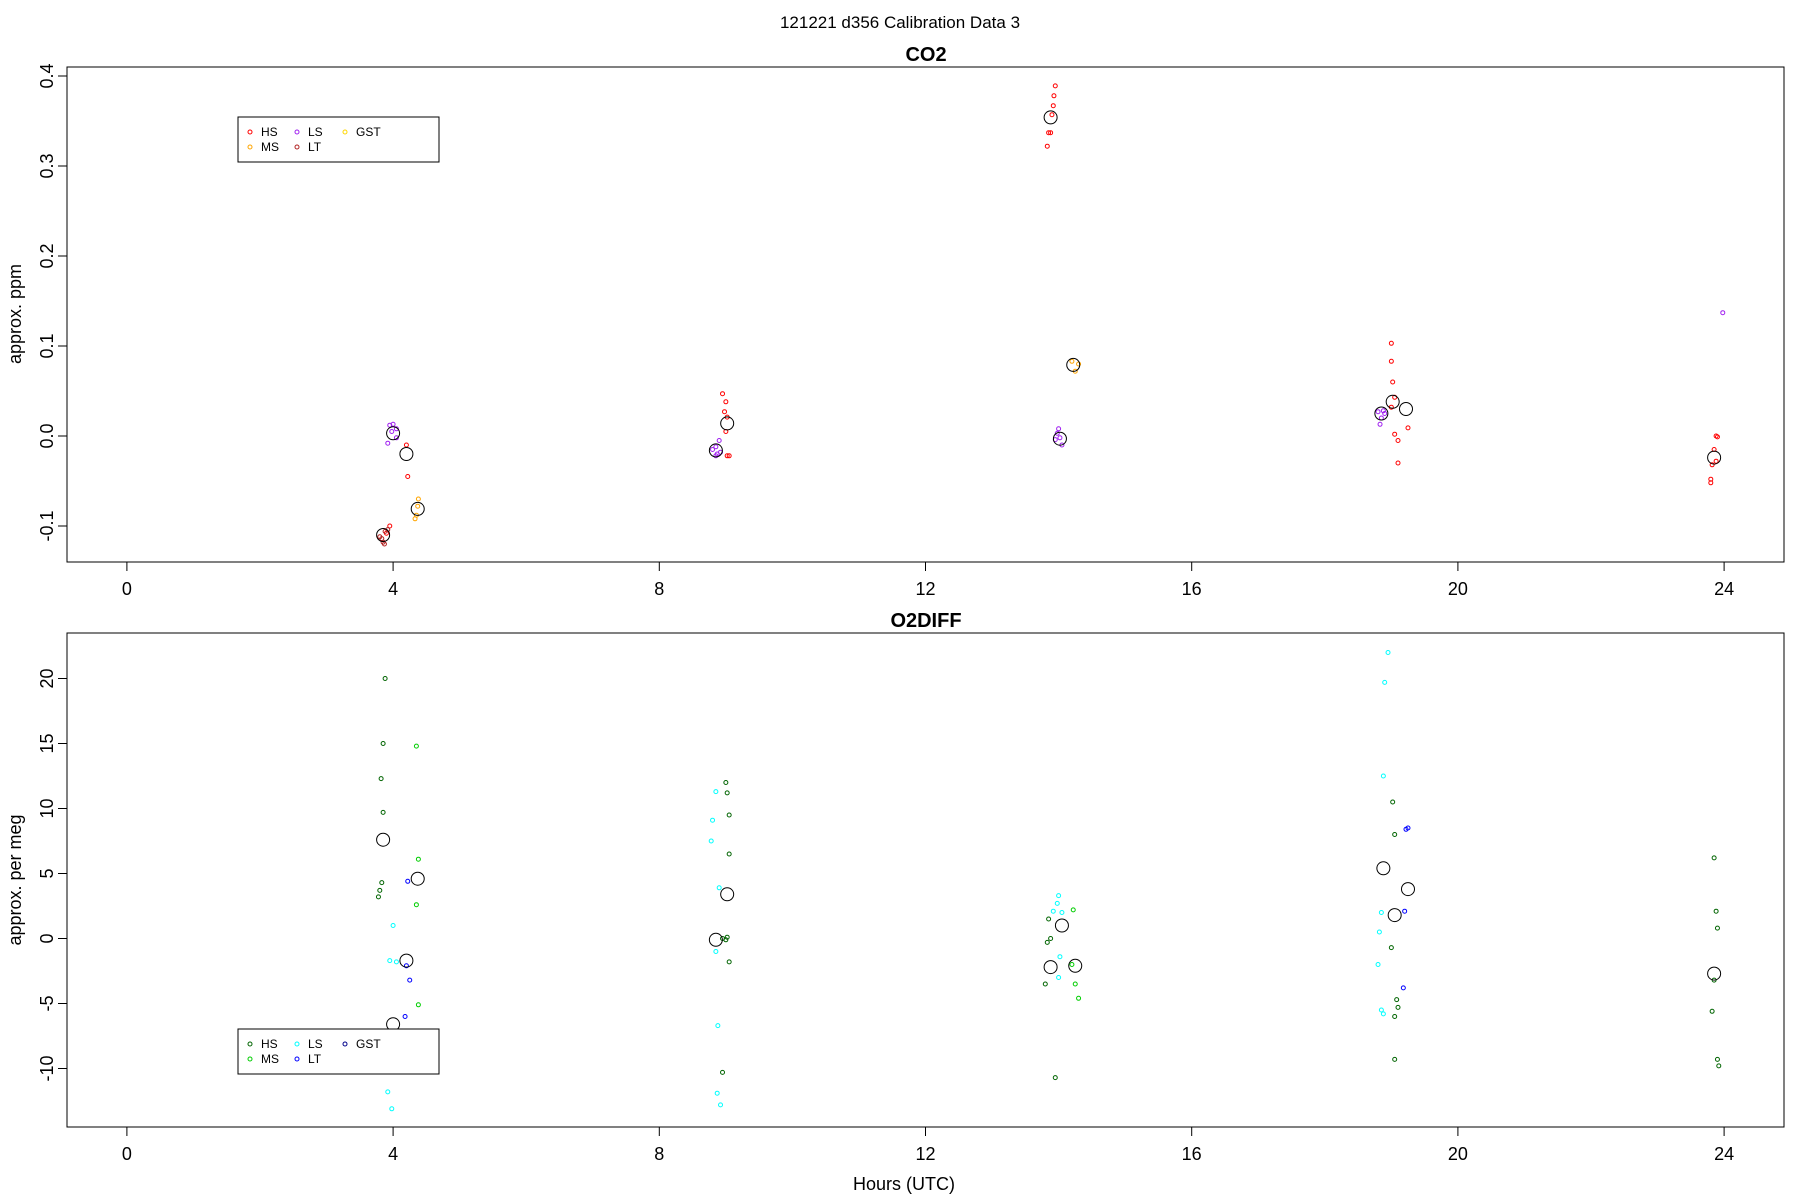 This screenshot has height=1200, width=1800. I want to click on o2diff-legend-label-hs: HS, so click(269, 1044).